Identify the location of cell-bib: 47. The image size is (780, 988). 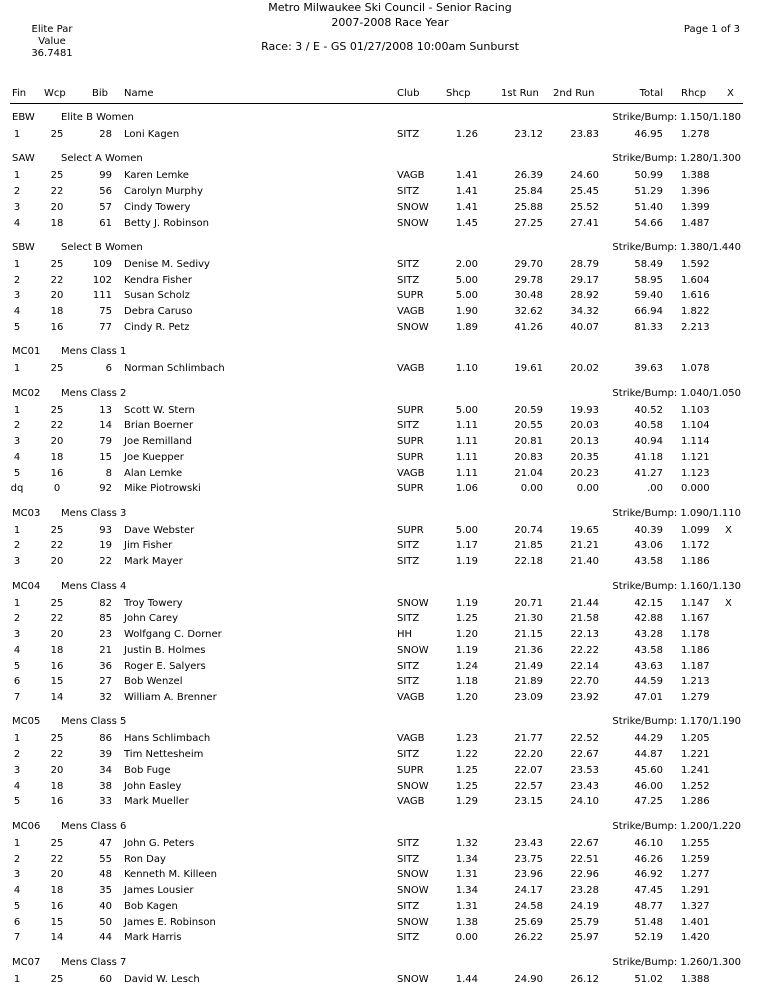
(105, 843).